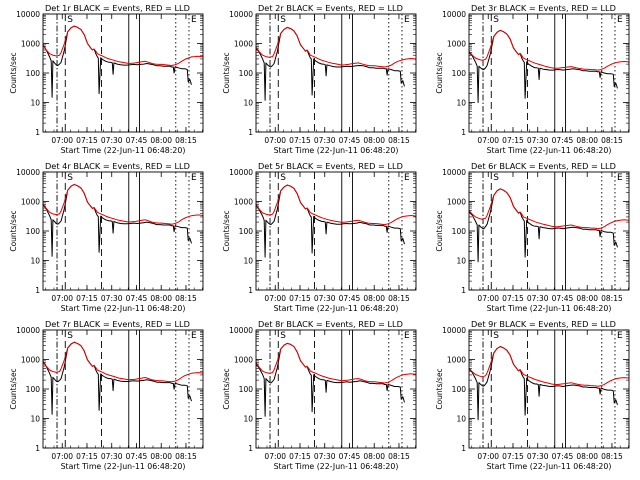 The width and height of the screenshot is (640, 480). What do you see at coordinates (488, 298) in the screenshot?
I see `x-tick-label: 07:00` at bounding box center [488, 298].